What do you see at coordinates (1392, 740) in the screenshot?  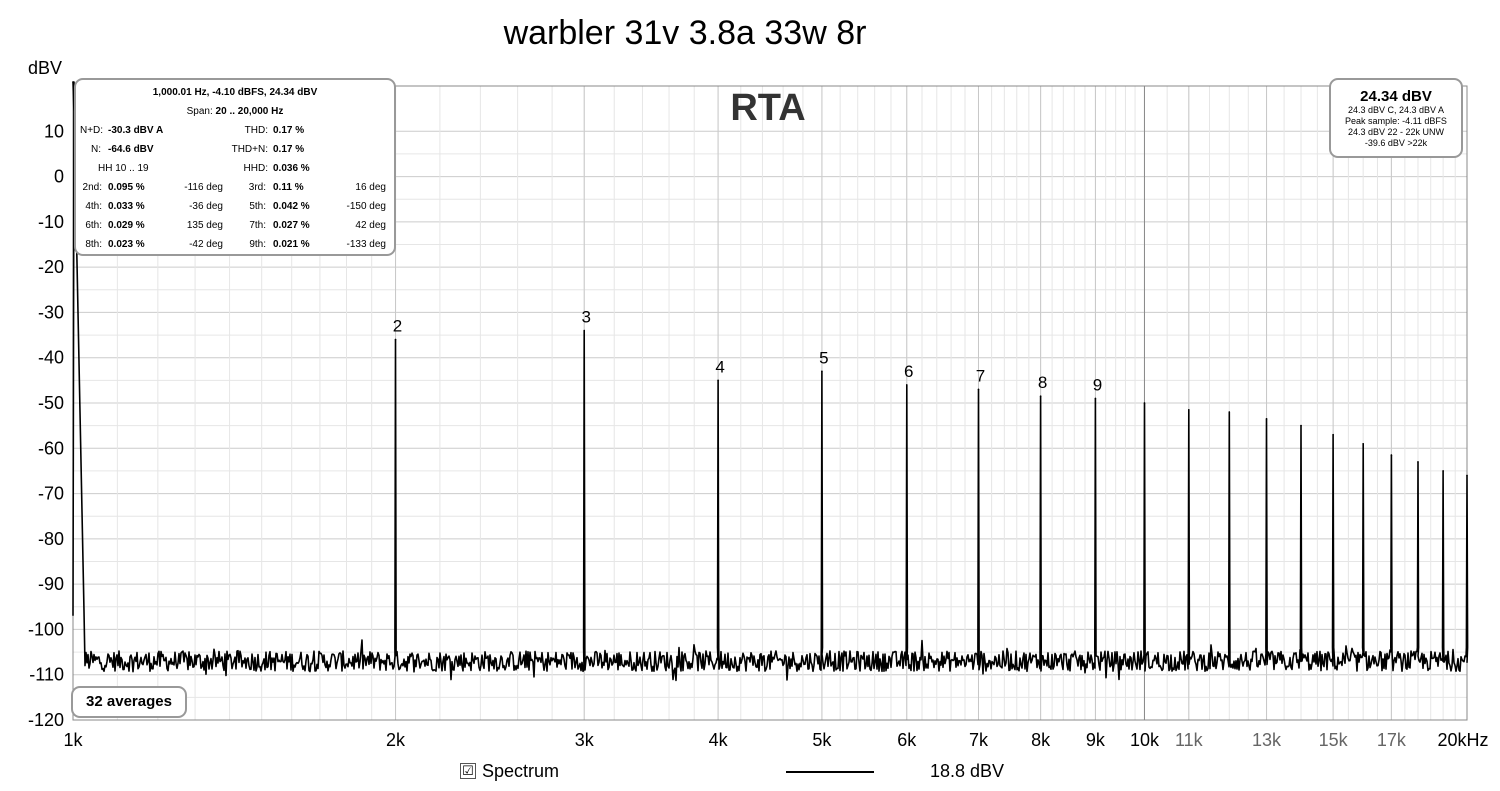 I see `x-tick-label-minor: 17k` at bounding box center [1392, 740].